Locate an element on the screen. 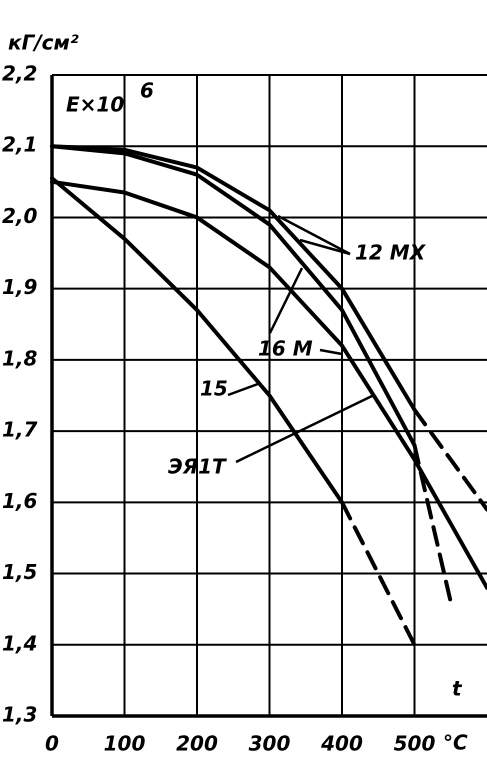  y-tick-label: 1,4 is located at coordinates (19, 643).